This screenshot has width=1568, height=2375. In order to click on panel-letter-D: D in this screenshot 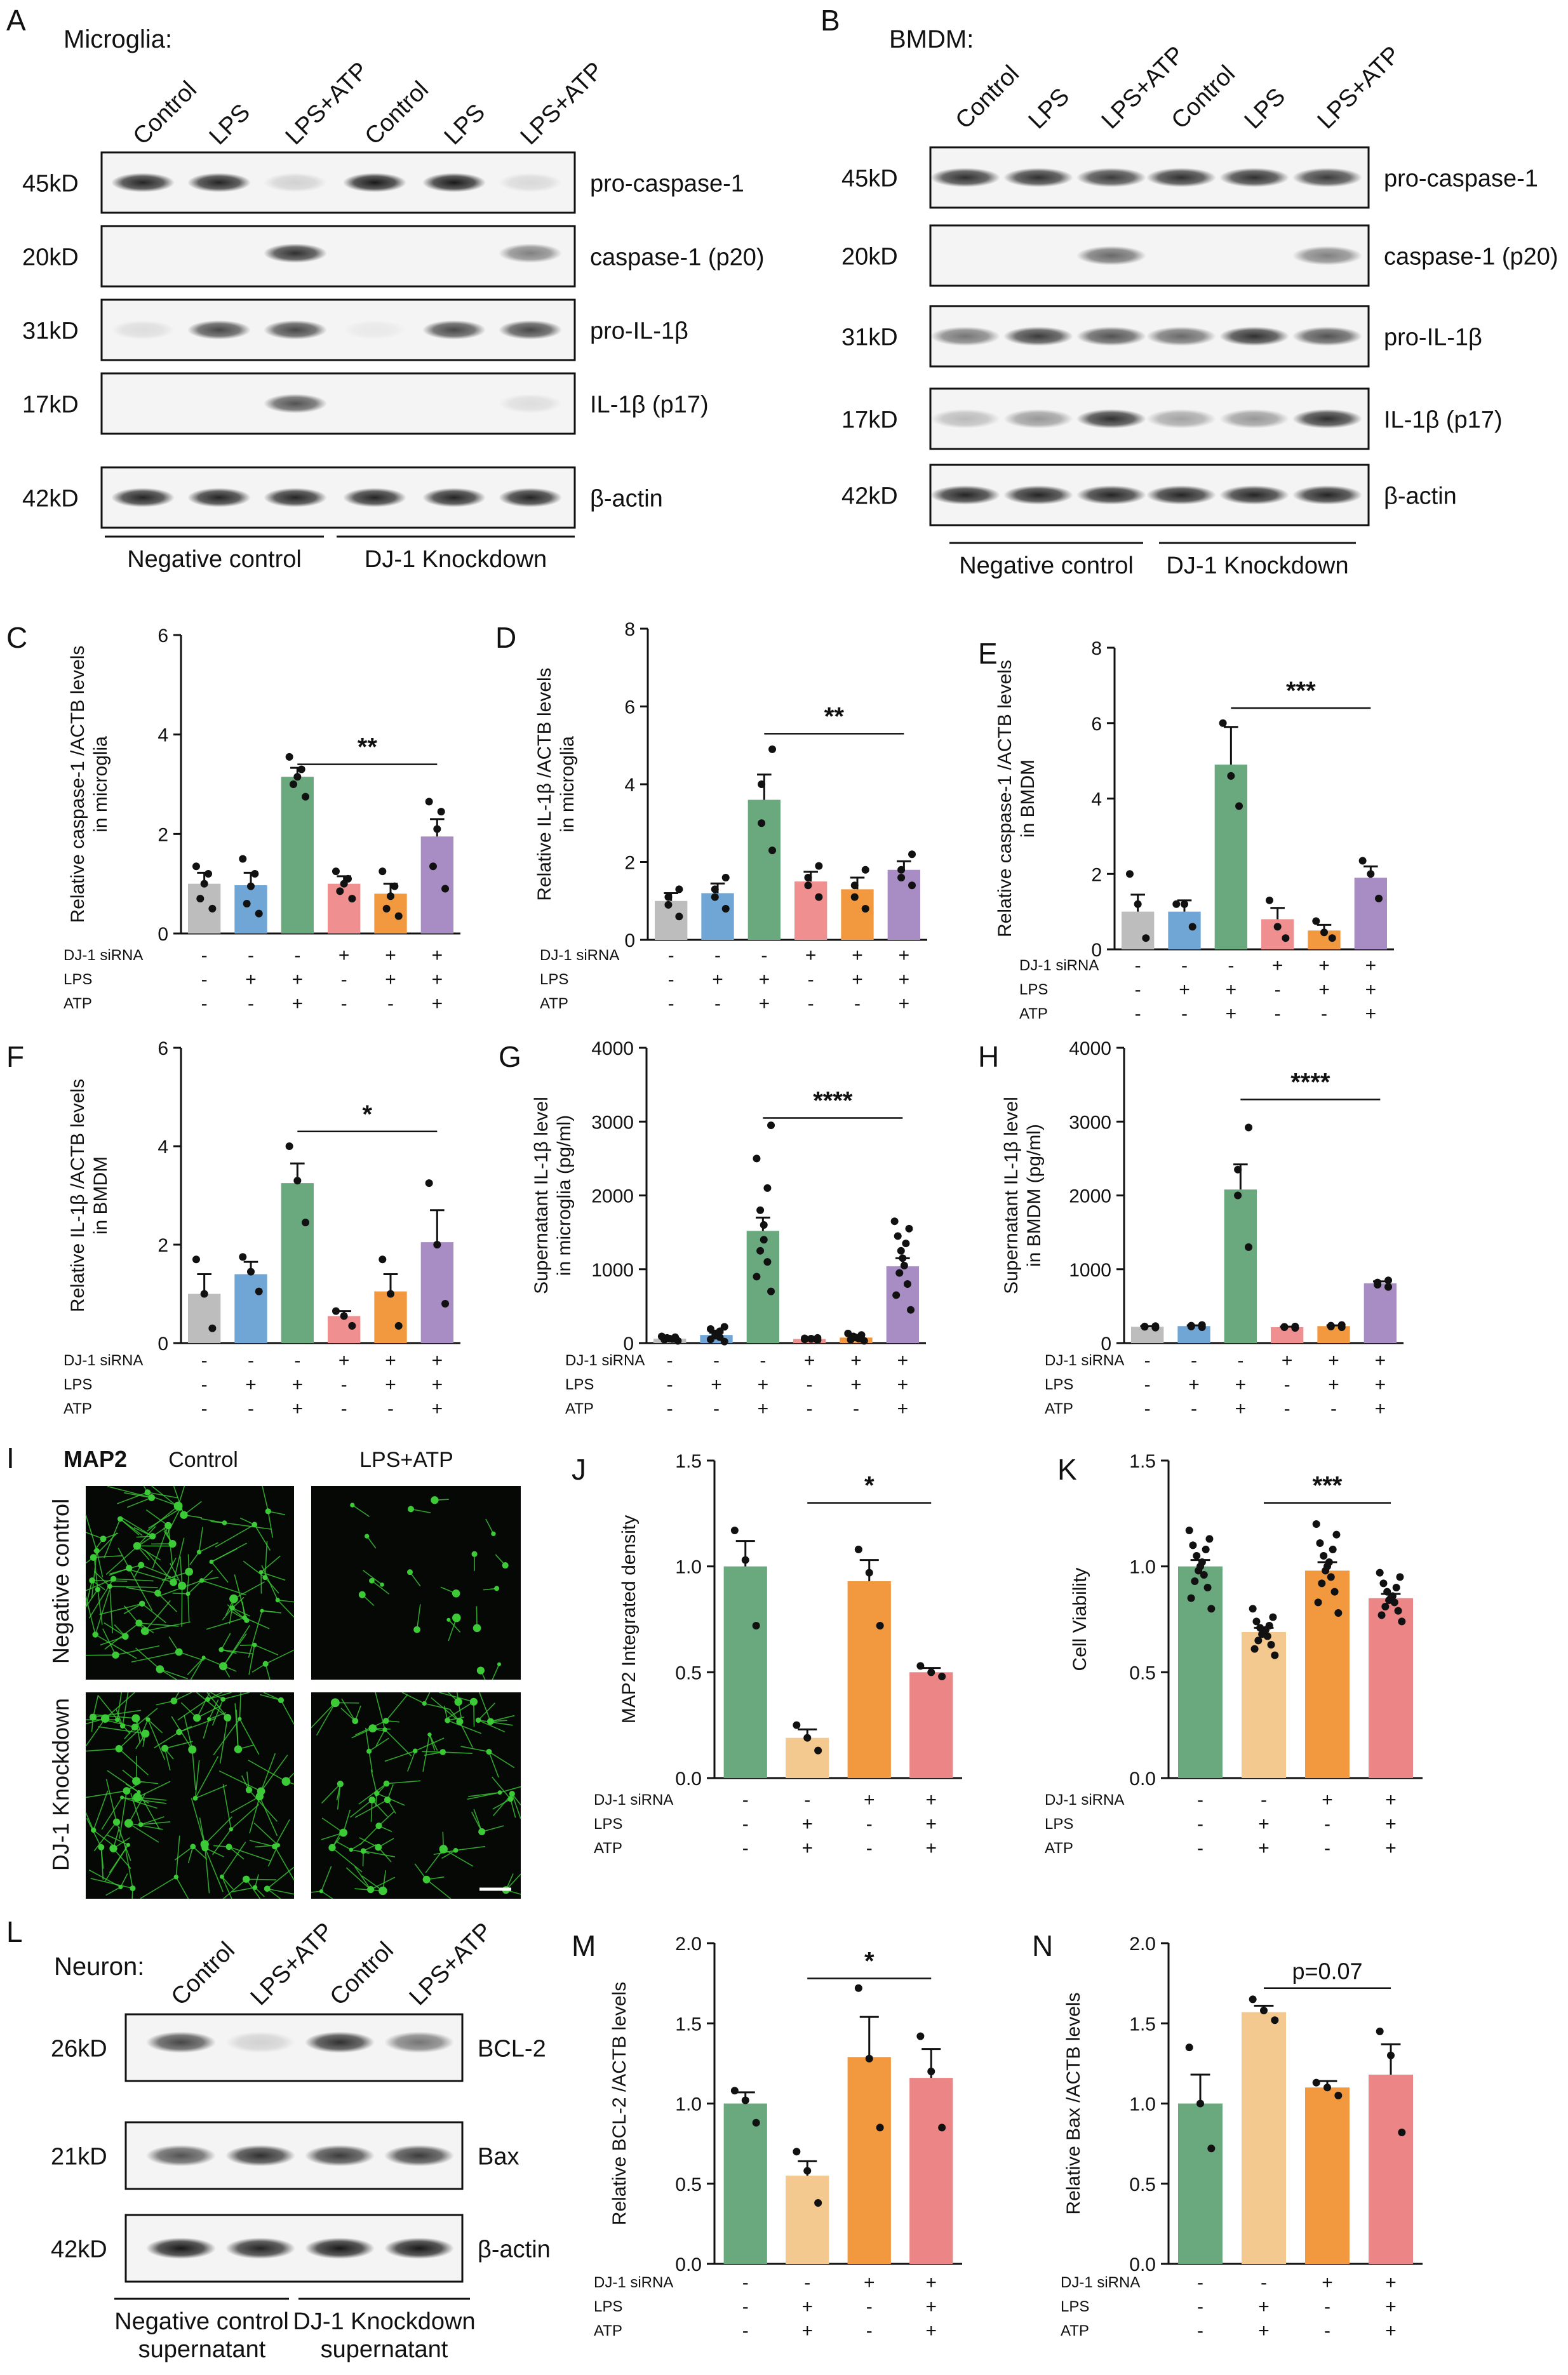, I will do `click(505, 637)`.